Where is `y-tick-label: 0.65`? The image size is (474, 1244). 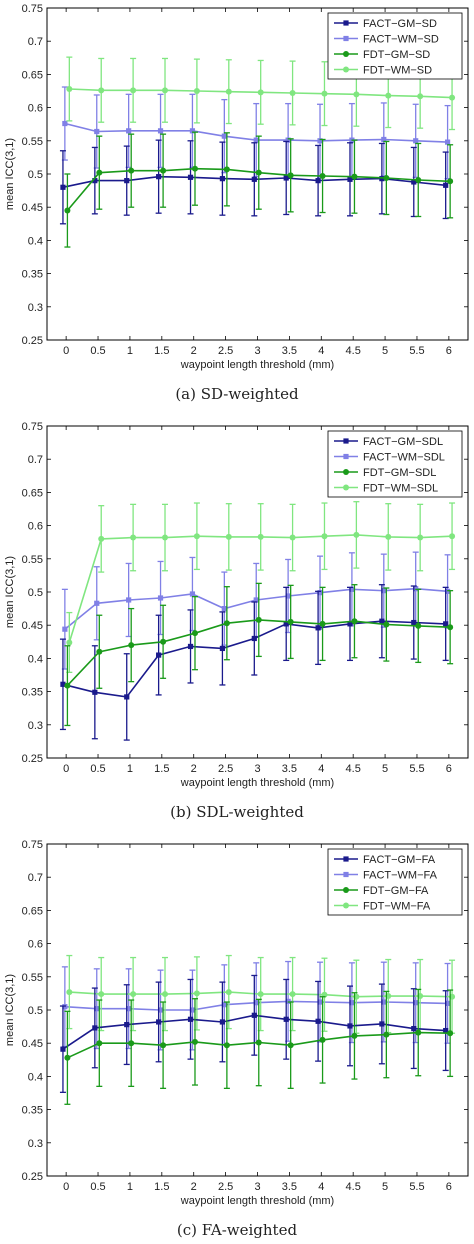 y-tick-label: 0.65 is located at coordinates (32, 75).